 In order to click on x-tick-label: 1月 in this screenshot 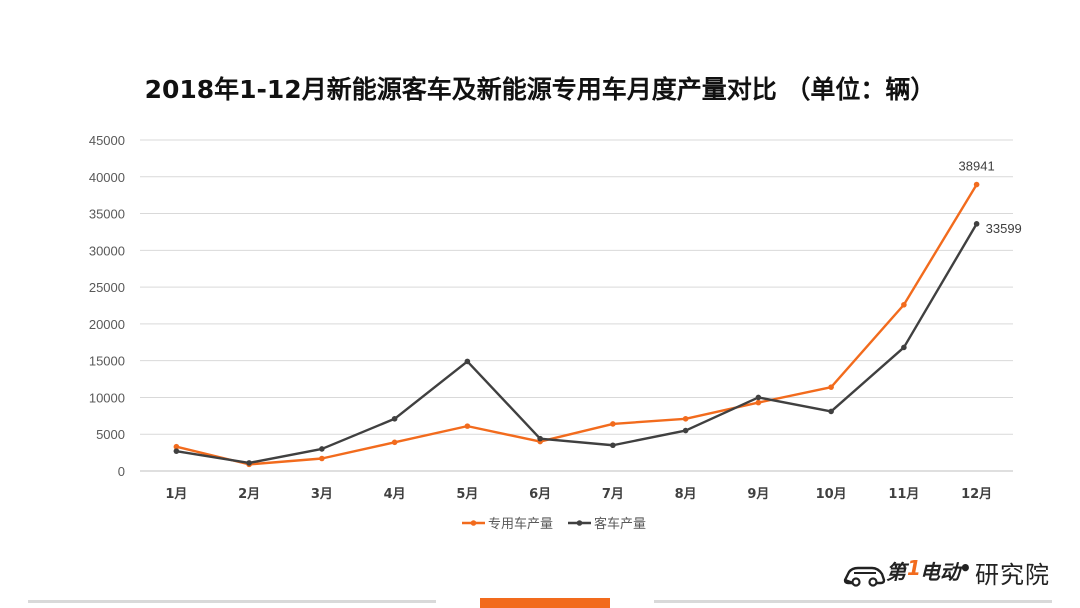, I will do `click(176, 494)`.